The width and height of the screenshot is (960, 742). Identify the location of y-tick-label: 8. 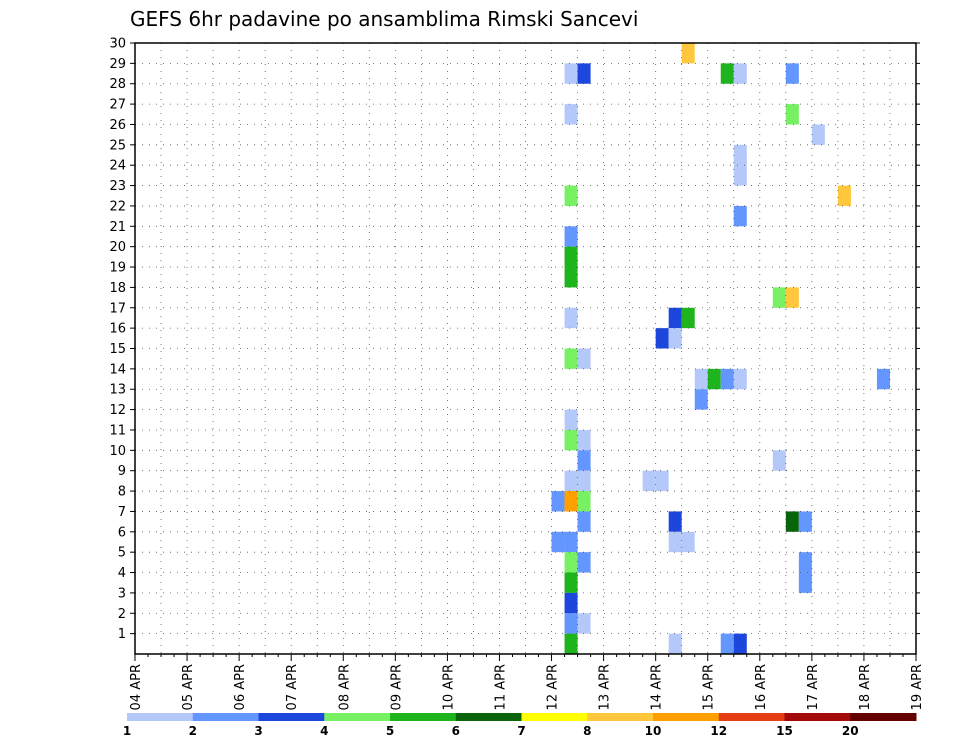
(122, 492).